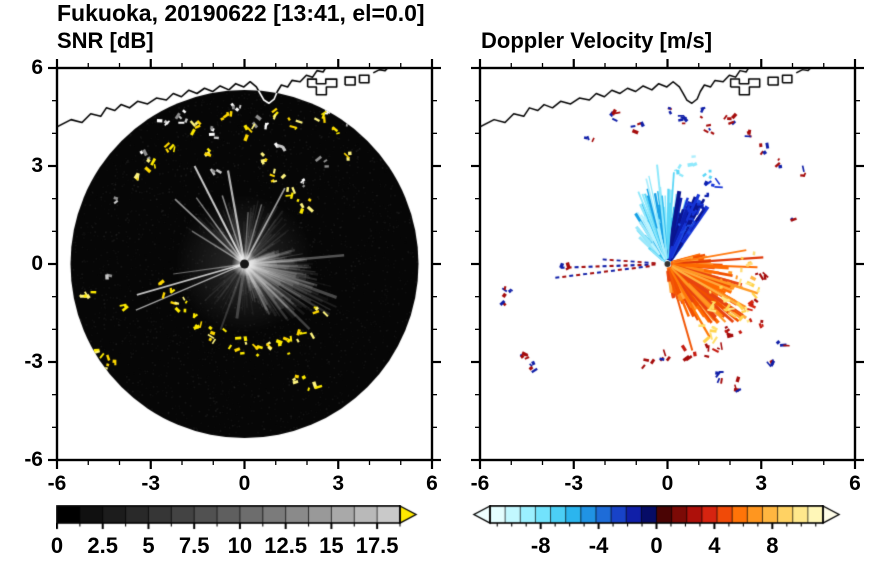 The width and height of the screenshot is (870, 570). Describe the element at coordinates (241, 13) in the screenshot. I see `figure-title: Fukuoka, 20190622 [13:41, el=0.0]` at that location.